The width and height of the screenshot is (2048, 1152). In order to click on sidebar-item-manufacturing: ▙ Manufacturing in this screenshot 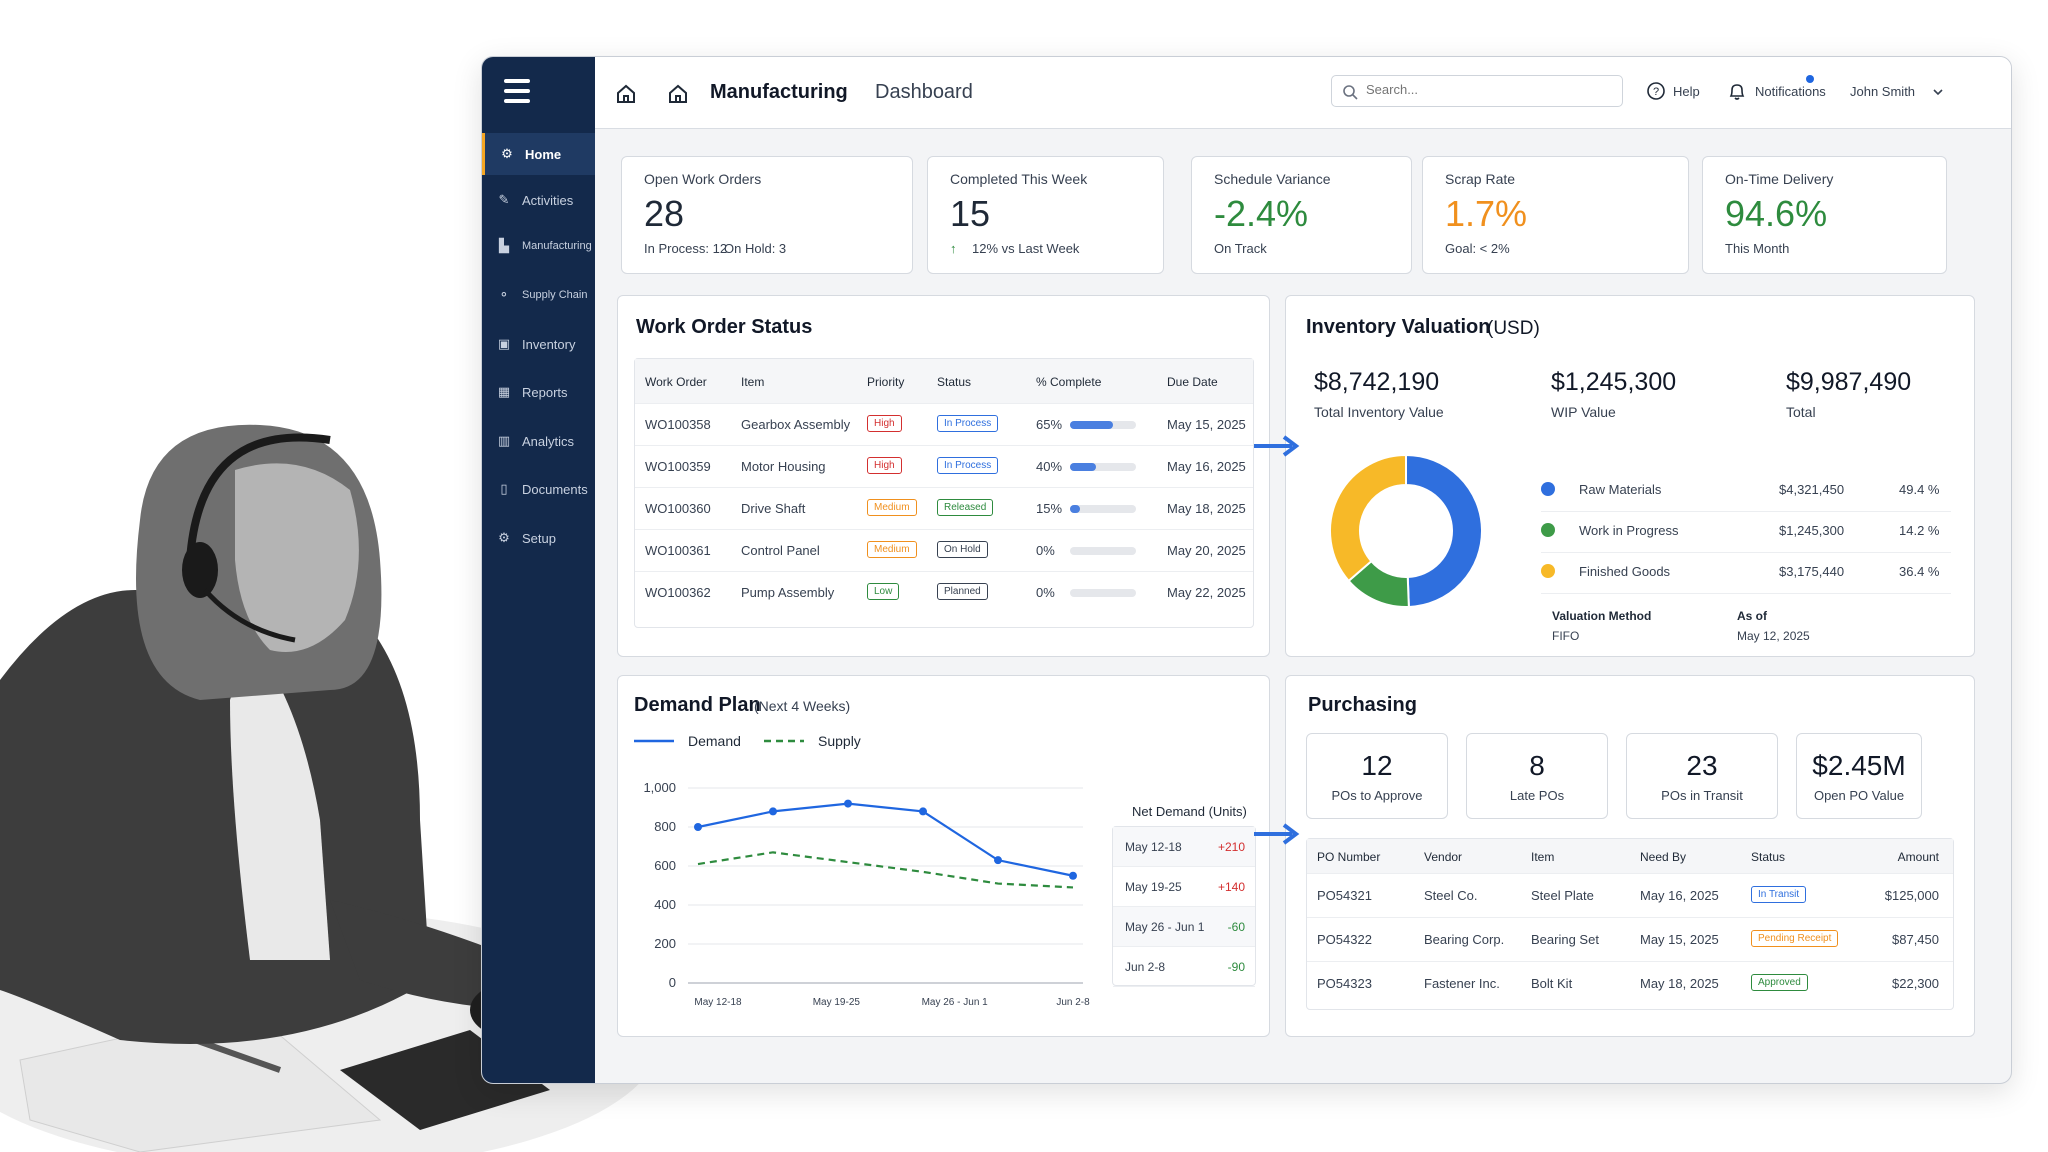, I will do `click(538, 246)`.